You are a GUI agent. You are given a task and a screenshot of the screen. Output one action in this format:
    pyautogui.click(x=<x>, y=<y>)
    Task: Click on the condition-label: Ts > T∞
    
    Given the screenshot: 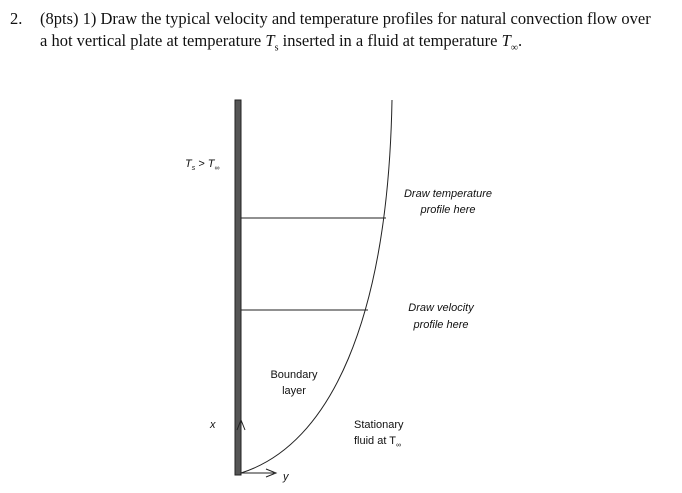 What is the action you would take?
    pyautogui.click(x=202, y=165)
    